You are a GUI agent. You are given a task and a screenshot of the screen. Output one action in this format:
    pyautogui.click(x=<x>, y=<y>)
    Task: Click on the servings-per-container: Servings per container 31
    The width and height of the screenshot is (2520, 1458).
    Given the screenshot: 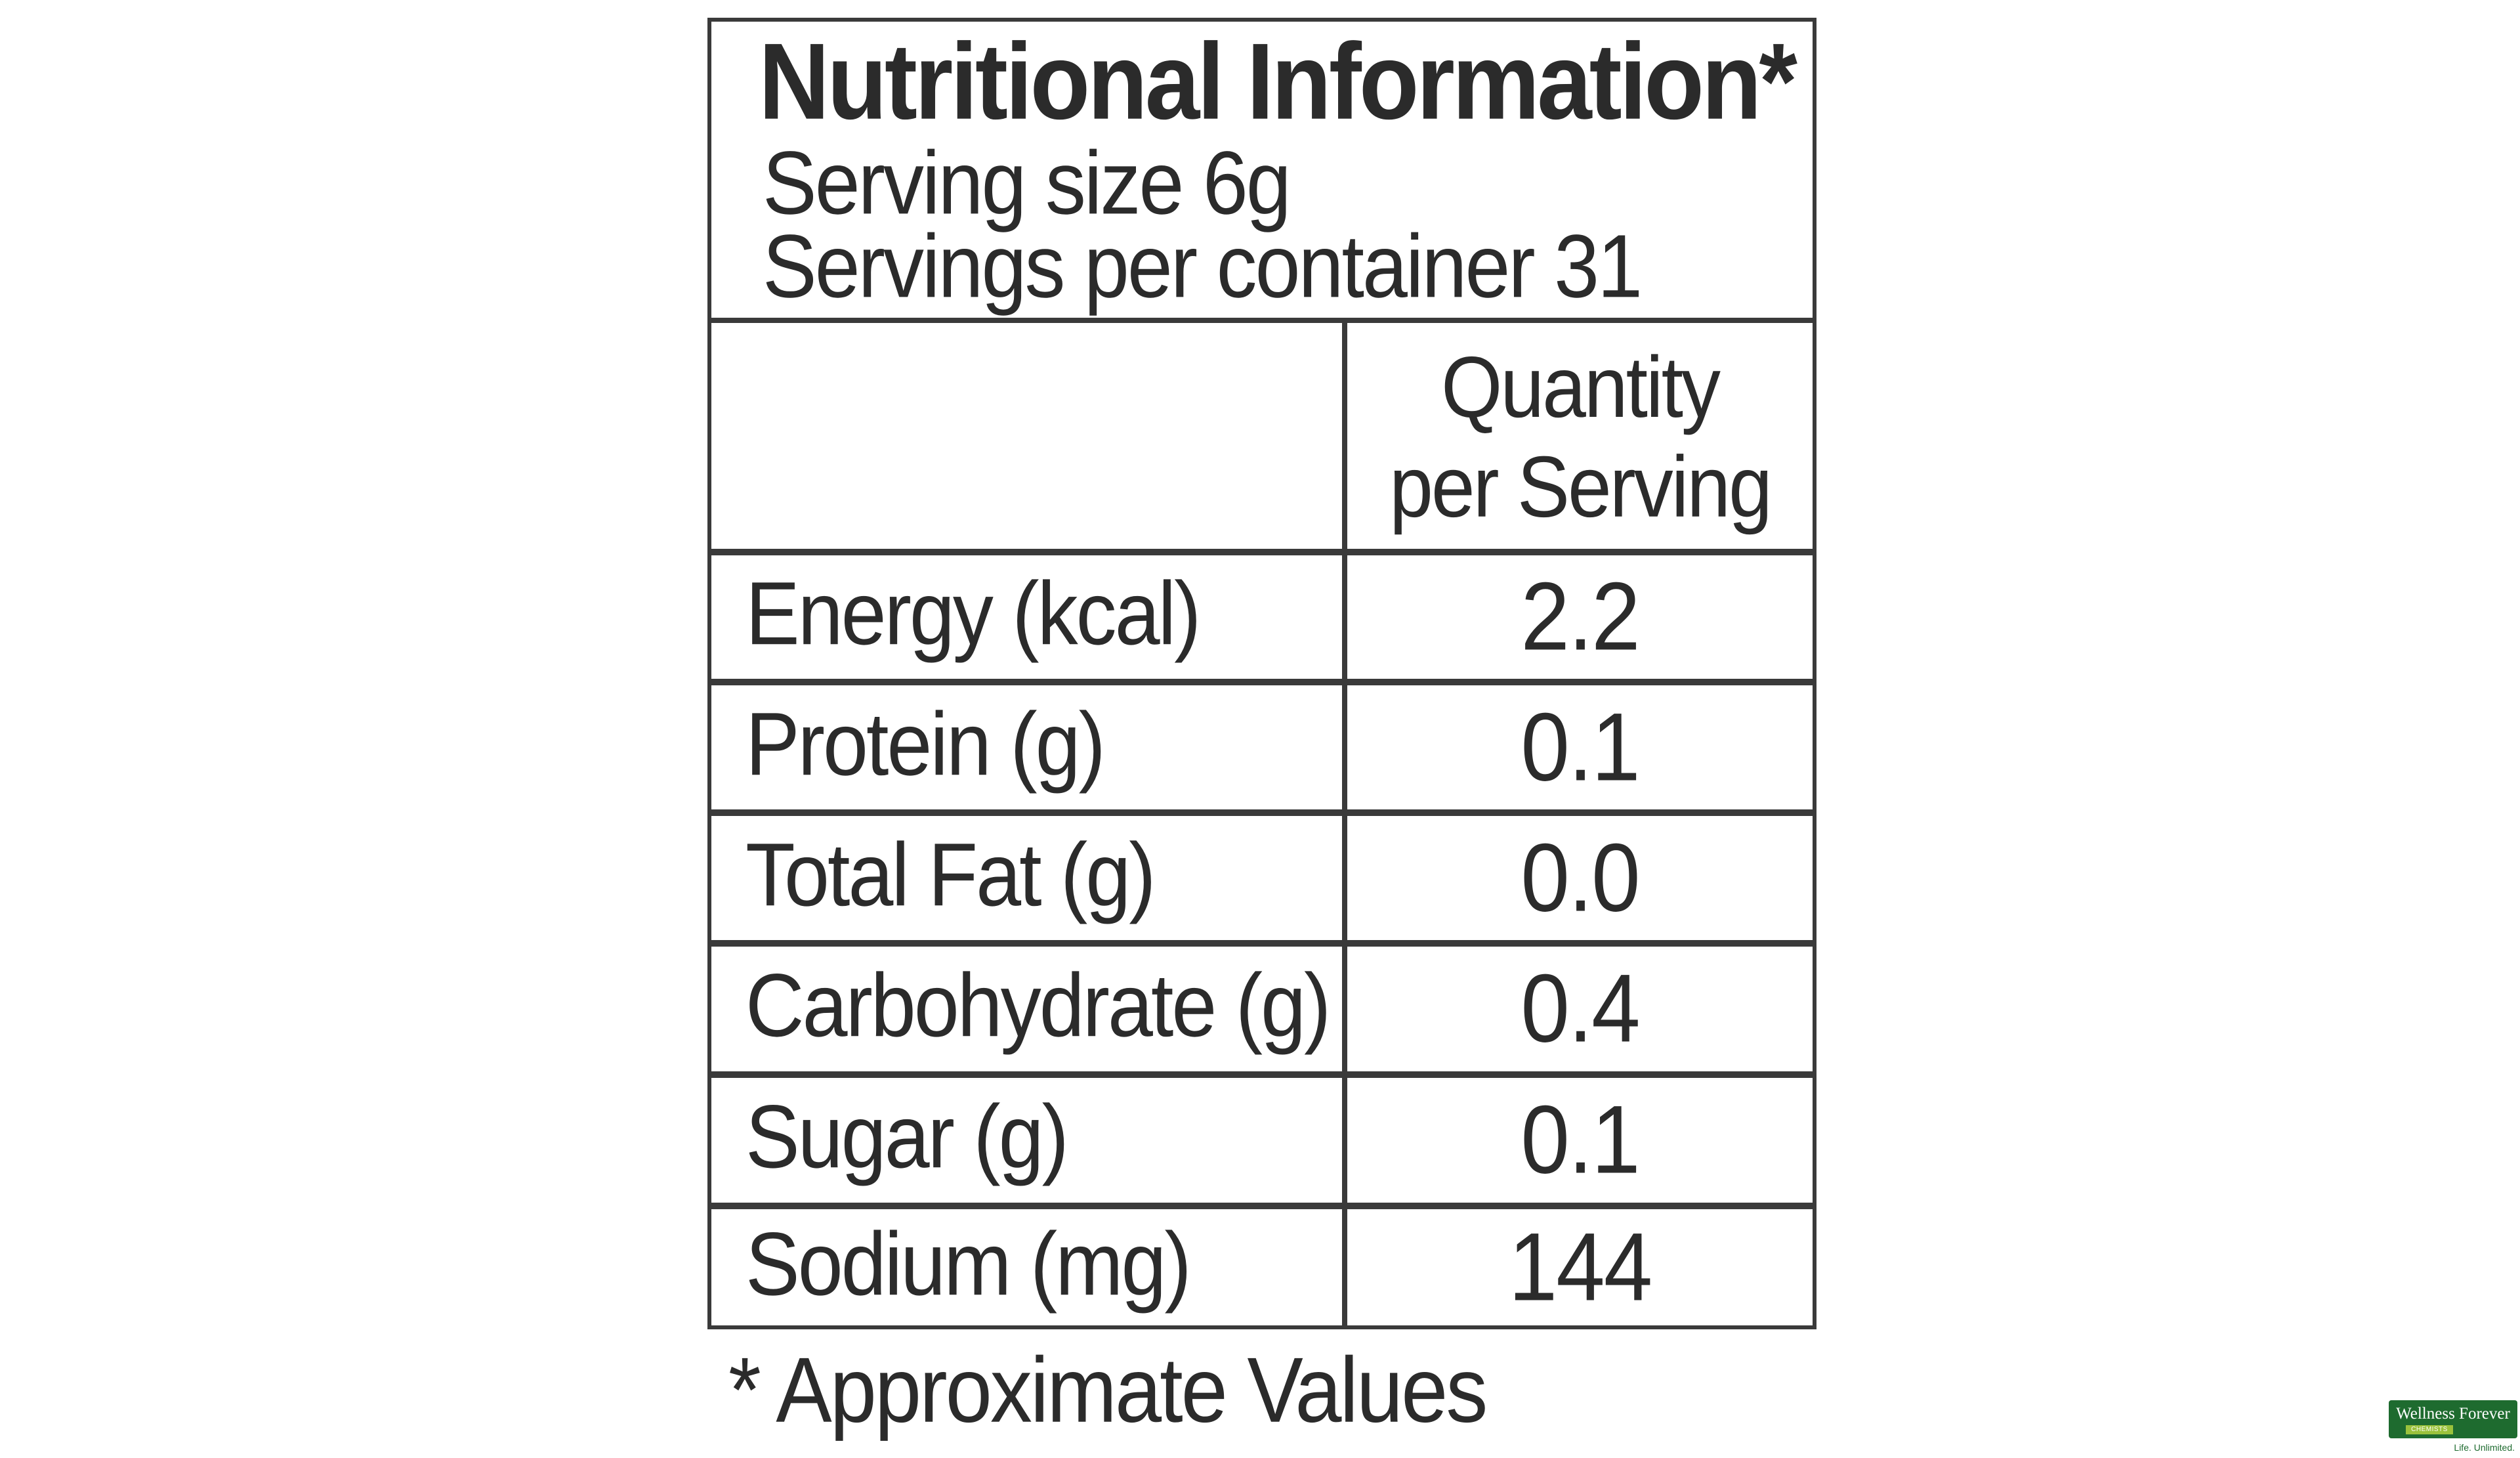 What is the action you would take?
    pyautogui.click(x=1203, y=267)
    